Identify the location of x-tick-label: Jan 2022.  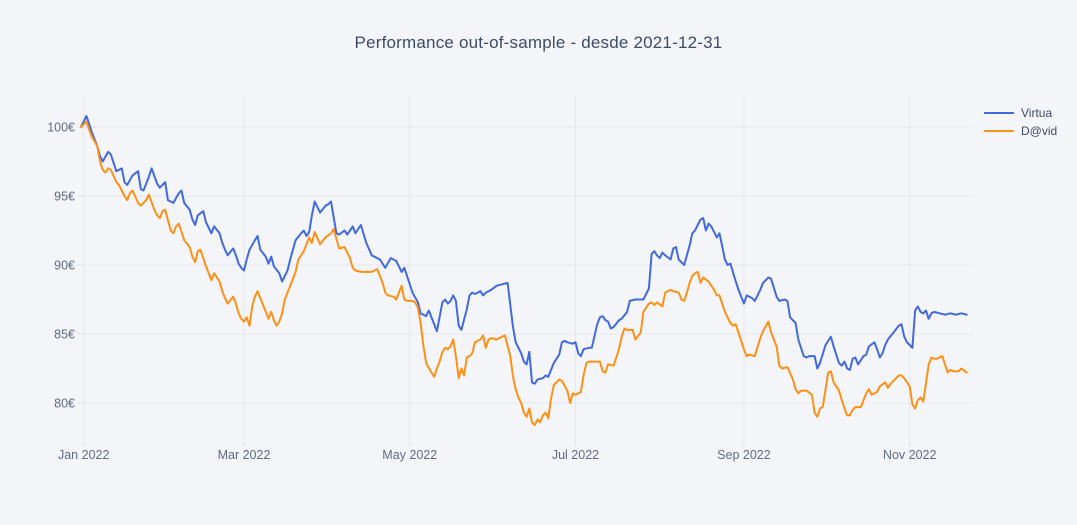
(83, 455).